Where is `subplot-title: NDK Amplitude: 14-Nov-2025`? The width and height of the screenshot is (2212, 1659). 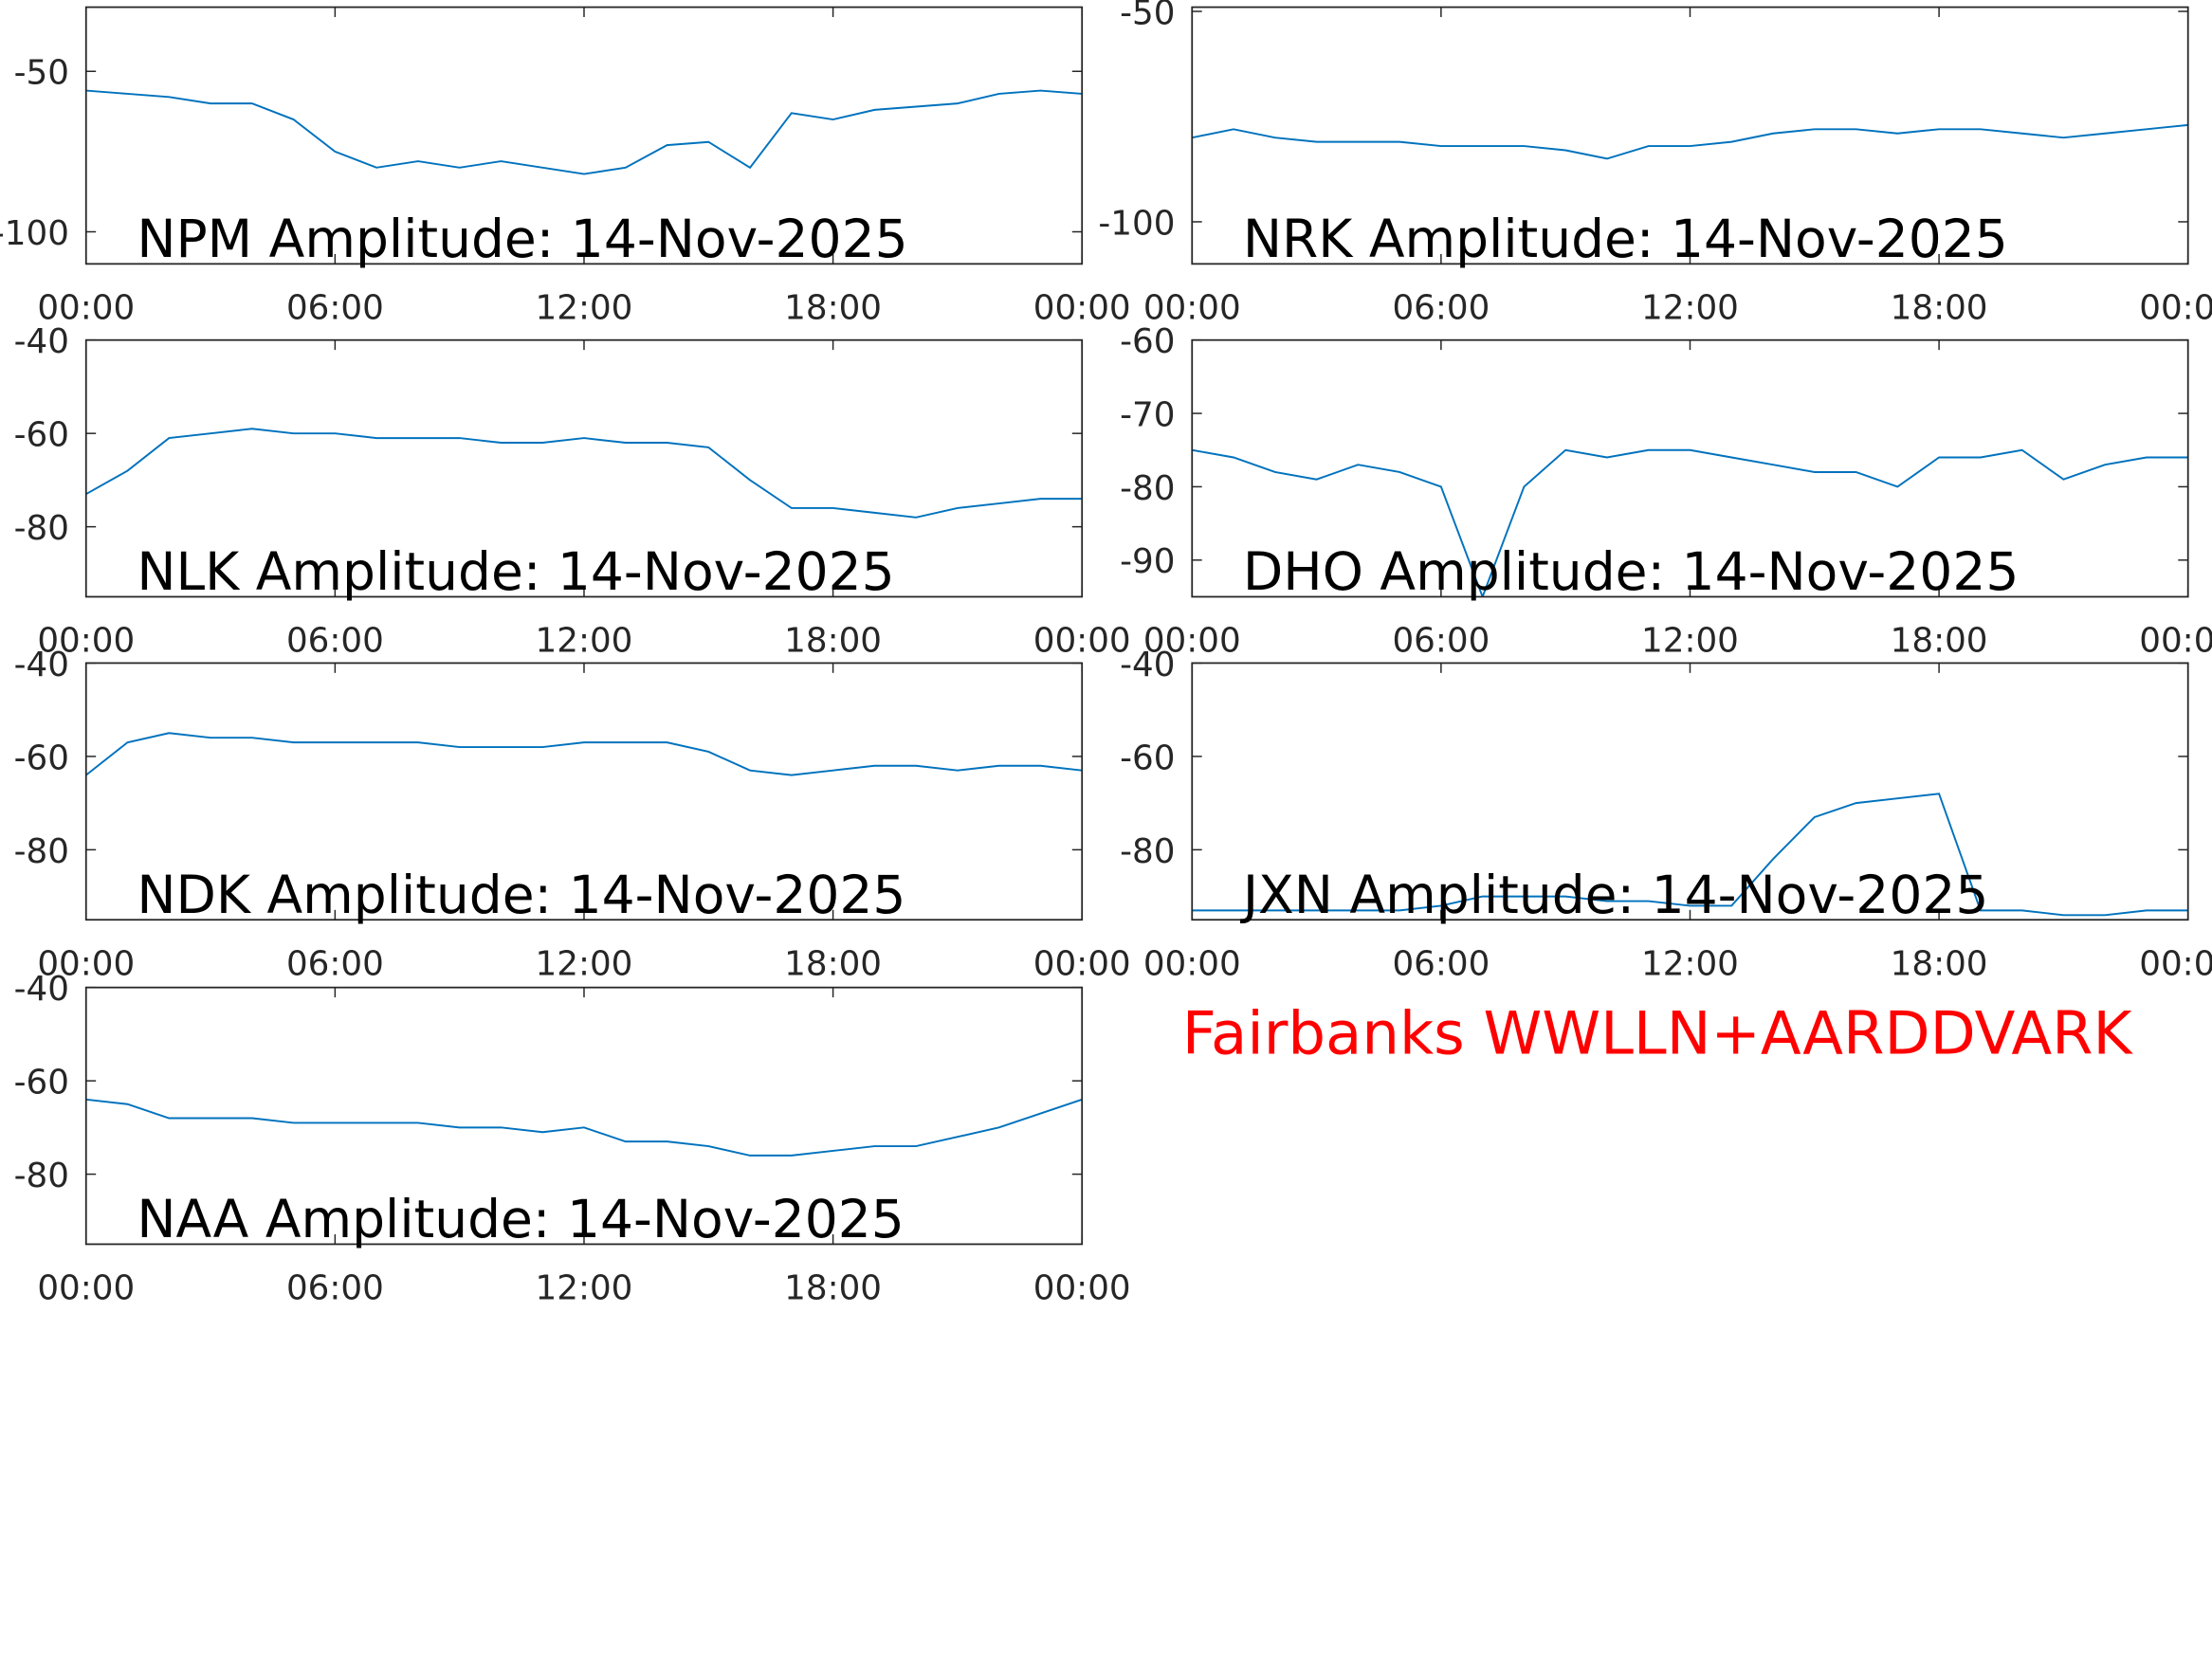
subplot-title: NDK Amplitude: 14-Nov-2025 is located at coordinates (521, 895).